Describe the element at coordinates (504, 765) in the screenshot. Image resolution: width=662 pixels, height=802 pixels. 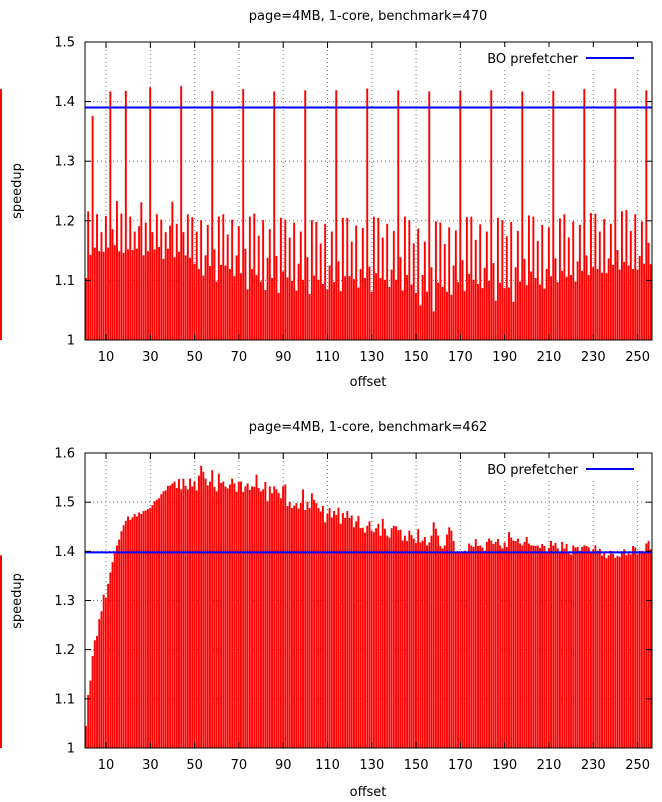
I see `x-tick-label: 190` at that location.